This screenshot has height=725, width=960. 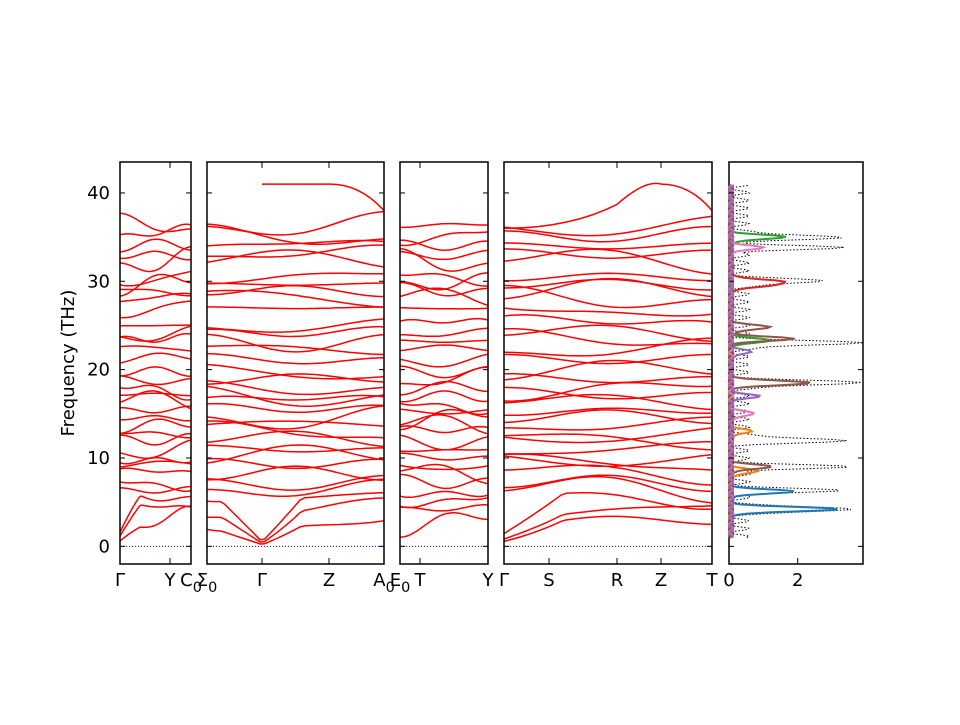 What do you see at coordinates (207, 583) in the screenshot?
I see `x-tick-label: Σ0` at bounding box center [207, 583].